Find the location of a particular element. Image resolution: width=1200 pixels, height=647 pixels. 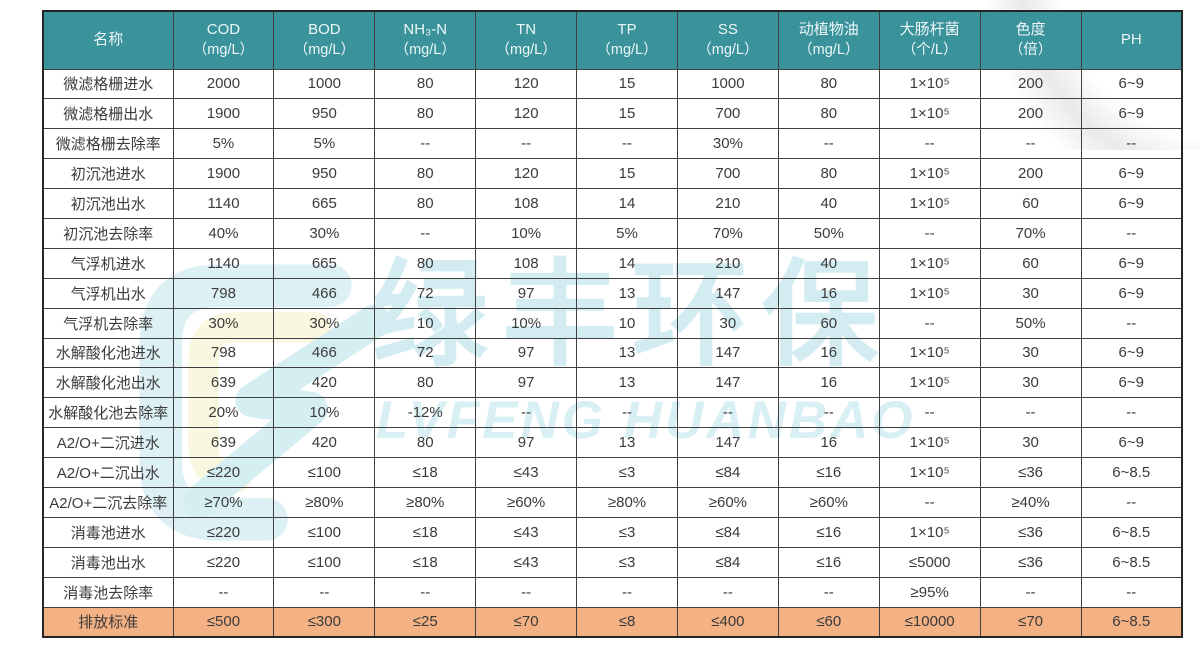

row-label: 气浮机出水 is located at coordinates (108, 293).